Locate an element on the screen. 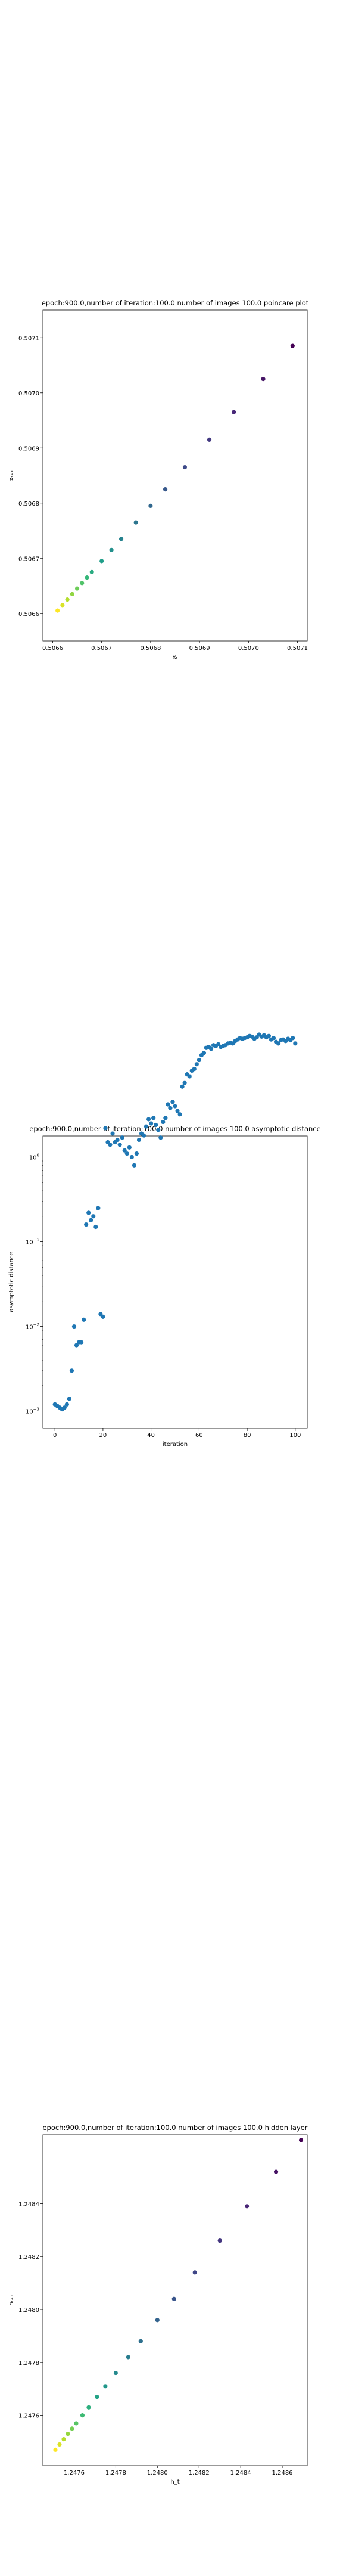 This screenshot has width=343, height=2576. x-tick-label: 0.5066 is located at coordinates (53, 648).